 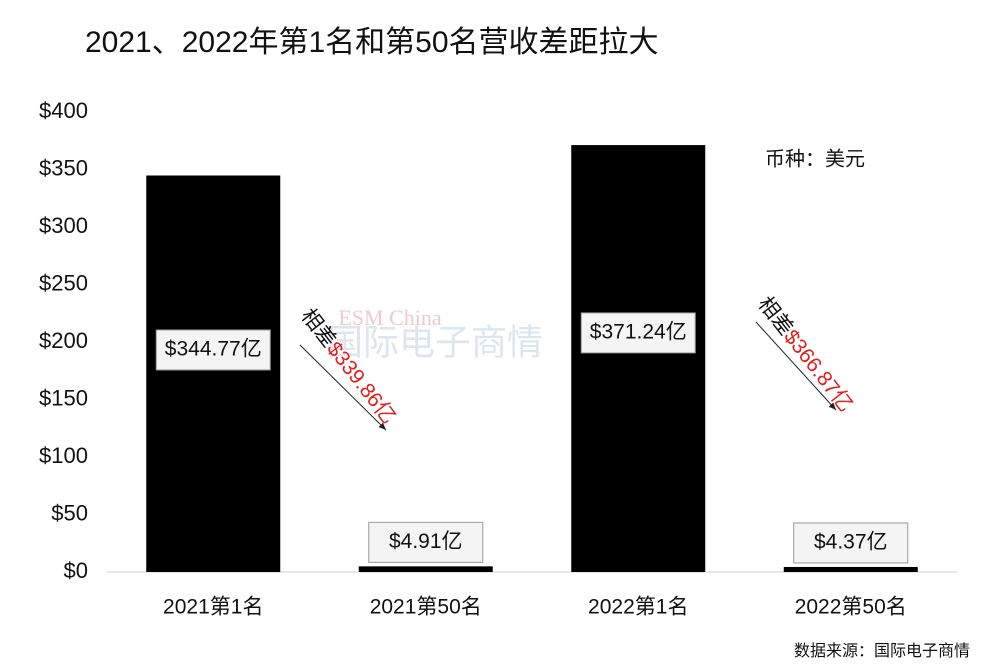 I want to click on value-label: $4.37亿, so click(x=851, y=542).